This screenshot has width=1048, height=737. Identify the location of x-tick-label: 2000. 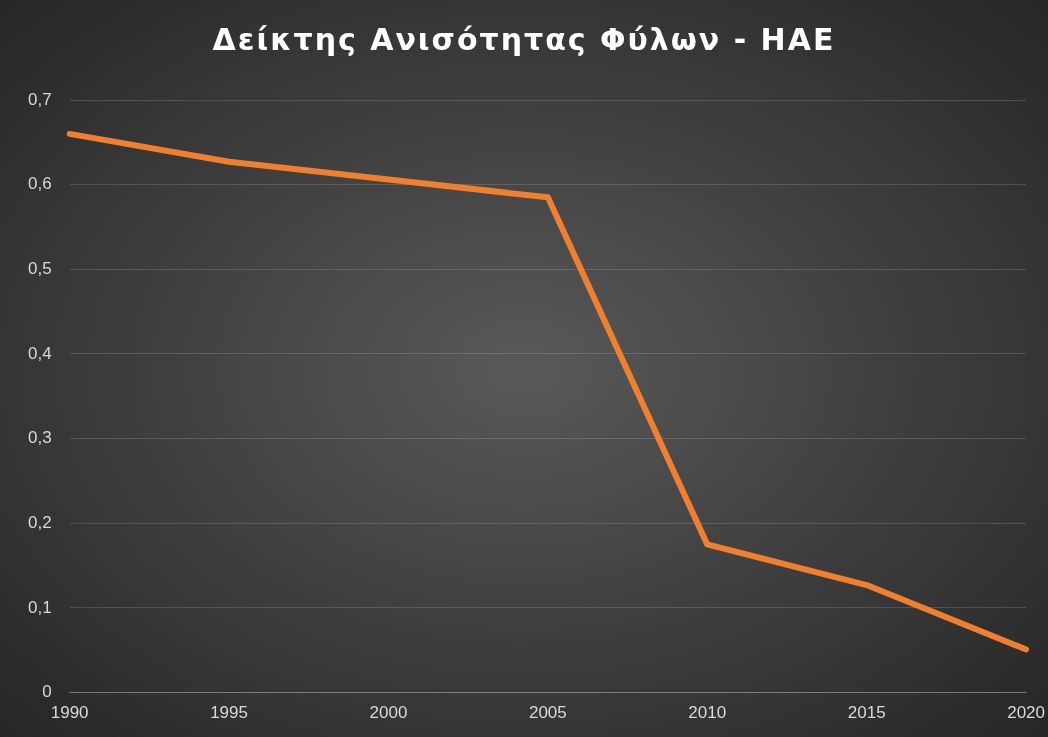
(388, 713).